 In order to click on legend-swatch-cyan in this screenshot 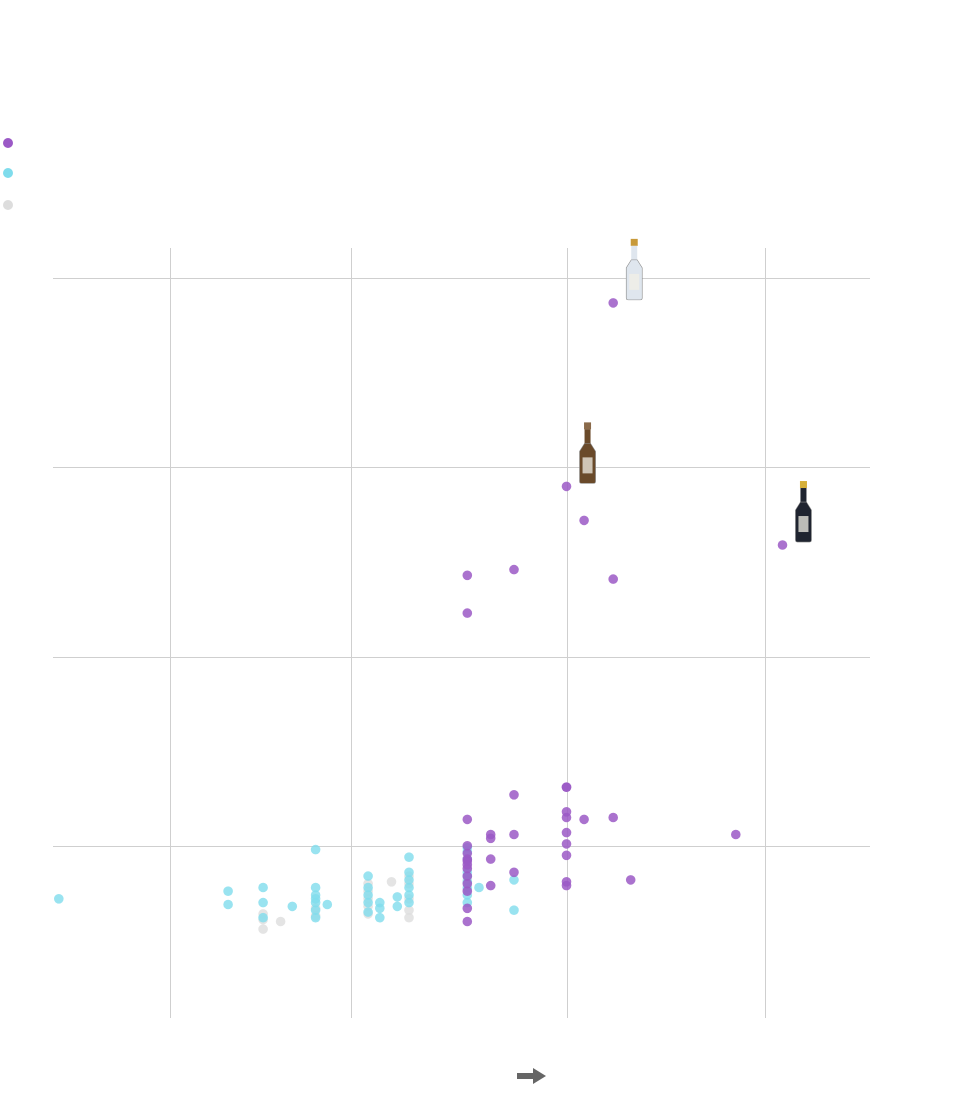, I will do `click(8, 173)`.